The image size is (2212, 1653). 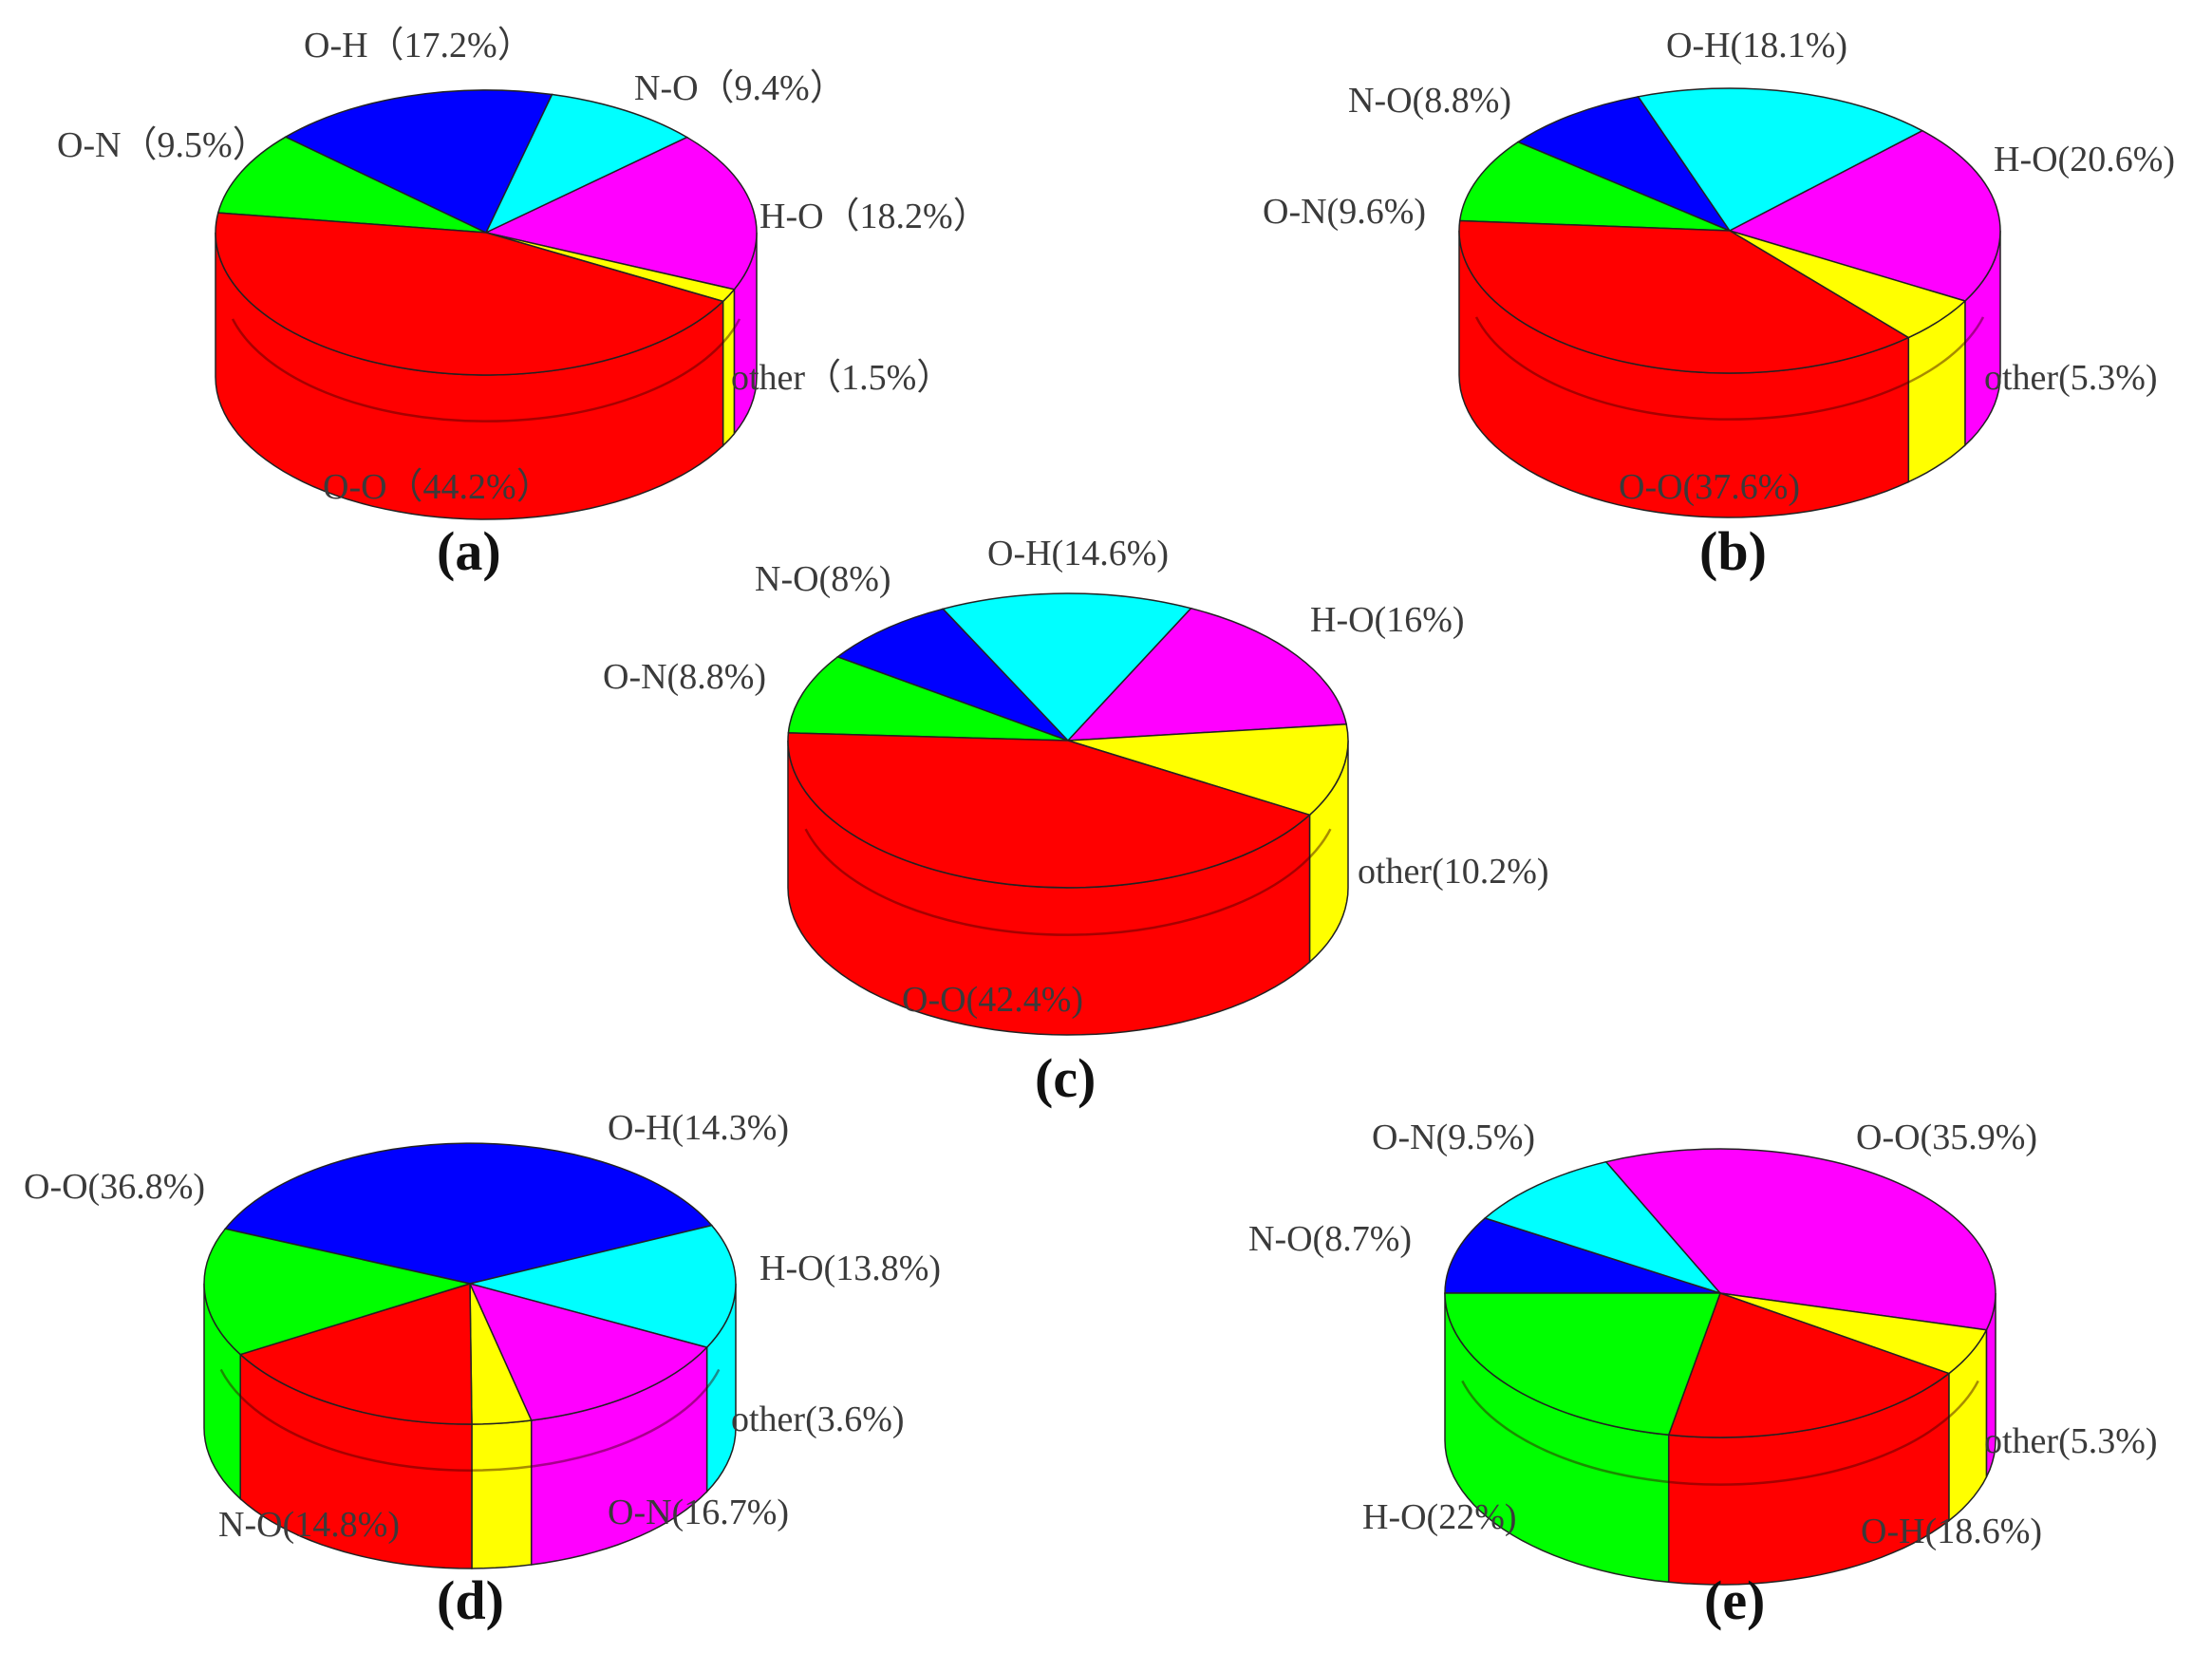 I want to click on slice-label-O-N: O-N(8.8%), so click(x=684, y=677).